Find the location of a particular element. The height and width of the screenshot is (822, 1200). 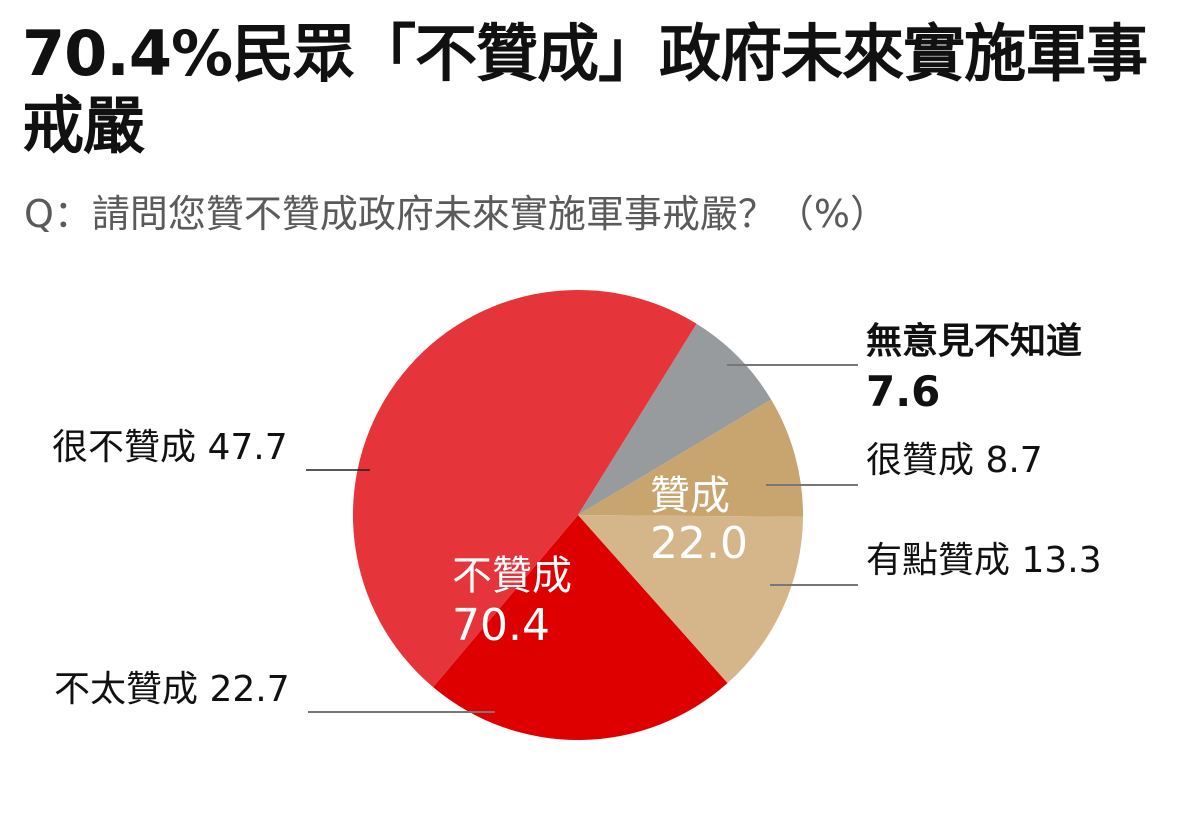

label-somewhat-disagree: 不太贊成 22.7 is located at coordinates (172, 689).